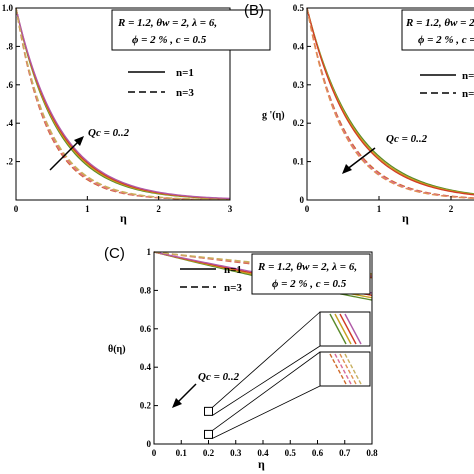 Image resolution: width=474 pixels, height=474 pixels. Describe the element at coordinates (446, 40) in the screenshot. I see `panel-b-param-line2: ϕ = 2 % , c = 0.5` at that location.